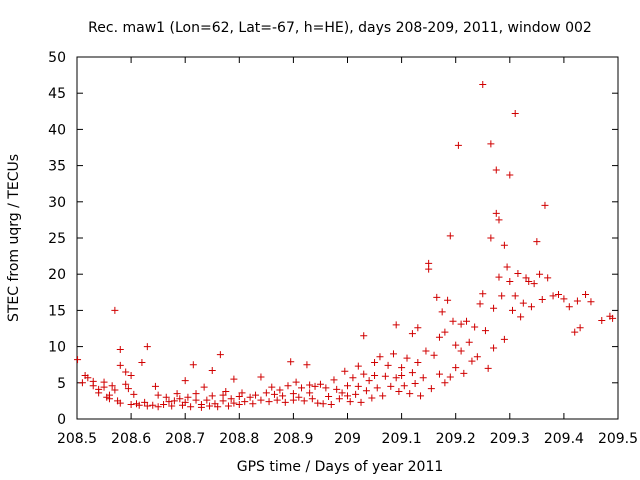 This screenshot has width=640, height=480. What do you see at coordinates (57, 167) in the screenshot?
I see `y-tick-label: 35` at bounding box center [57, 167].